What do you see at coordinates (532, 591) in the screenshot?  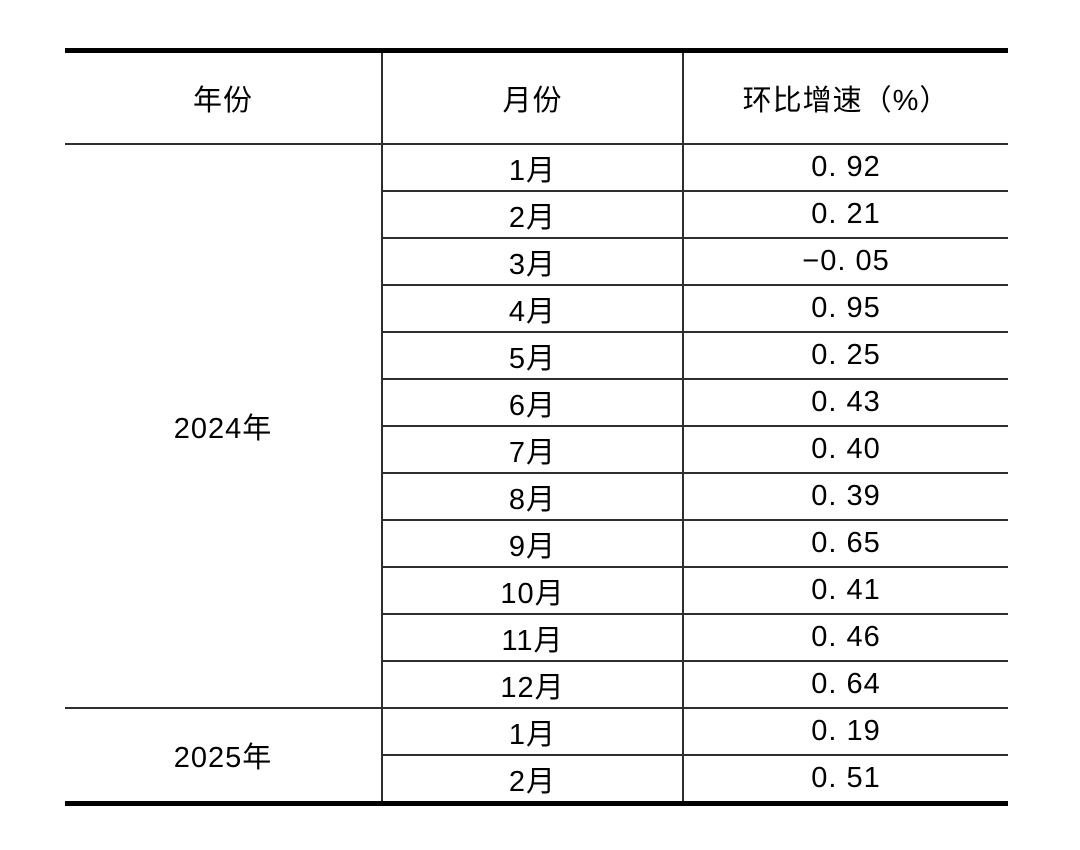 I see `month-cell: 10月` at bounding box center [532, 591].